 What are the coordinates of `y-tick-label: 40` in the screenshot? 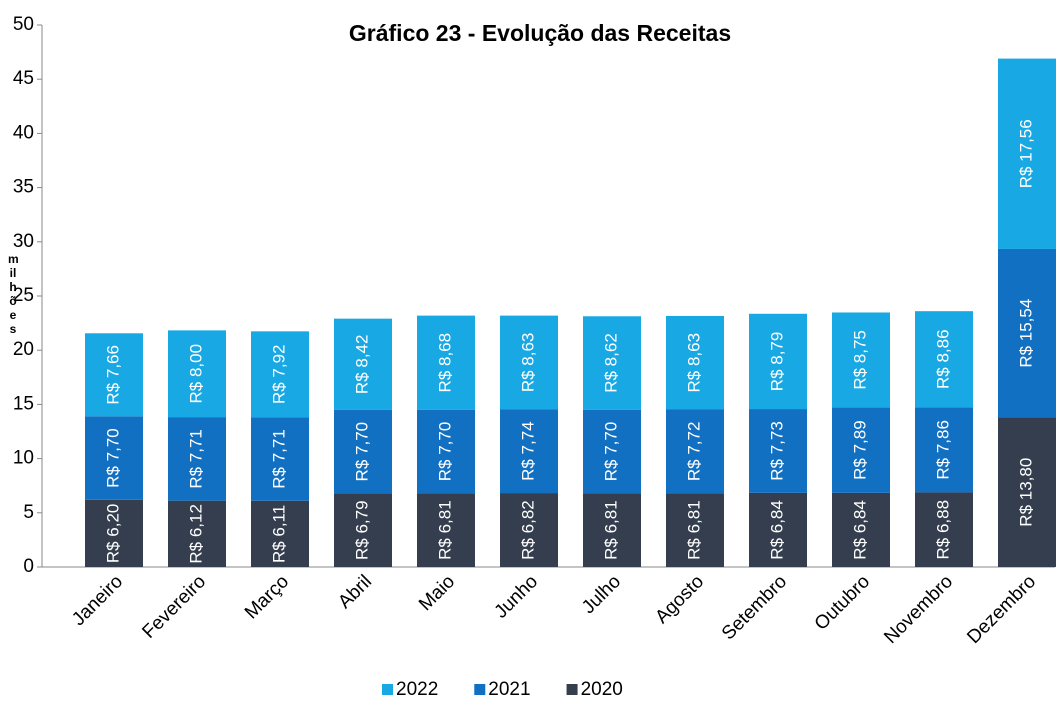 It's located at (23, 132).